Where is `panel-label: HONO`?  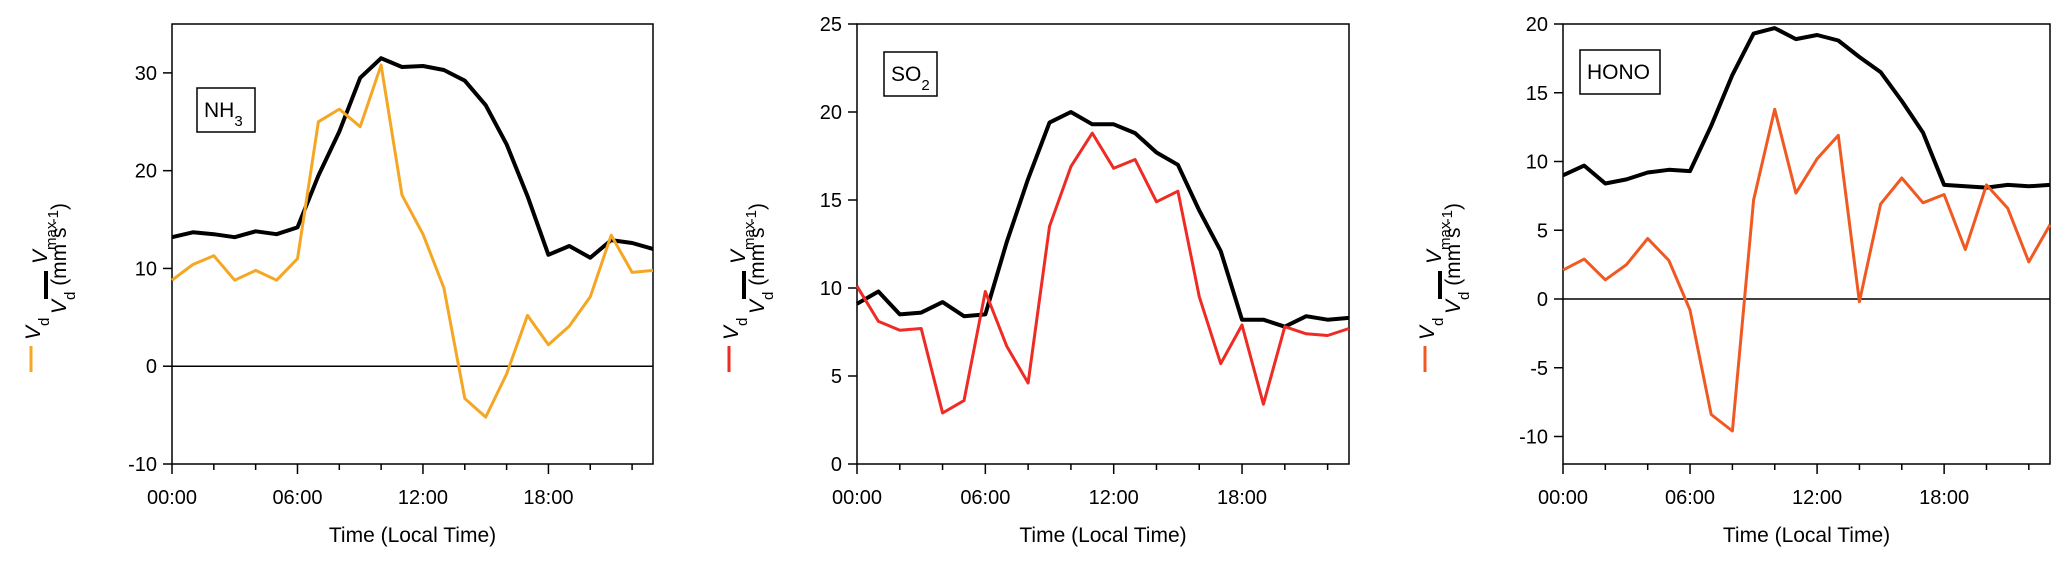
panel-label: HONO is located at coordinates (1618, 72).